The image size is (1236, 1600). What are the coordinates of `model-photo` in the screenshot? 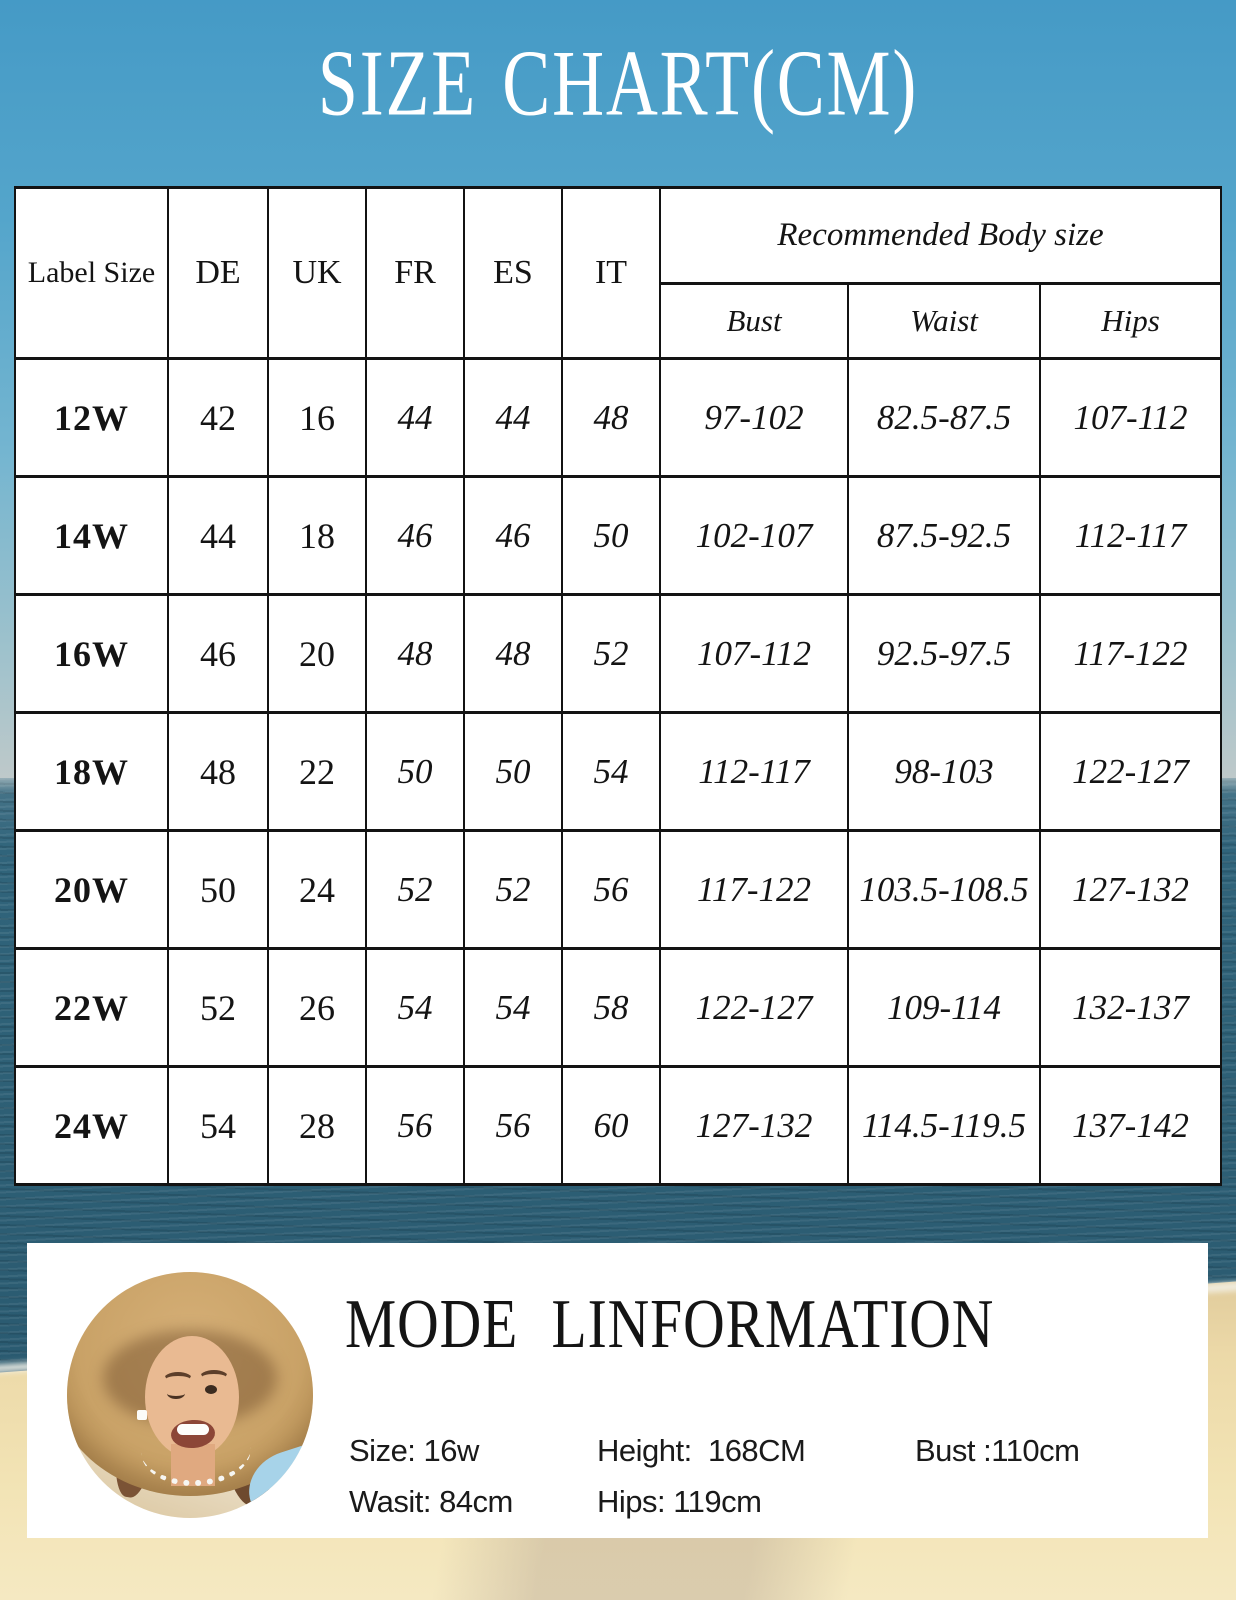 It's located at (190, 1395).